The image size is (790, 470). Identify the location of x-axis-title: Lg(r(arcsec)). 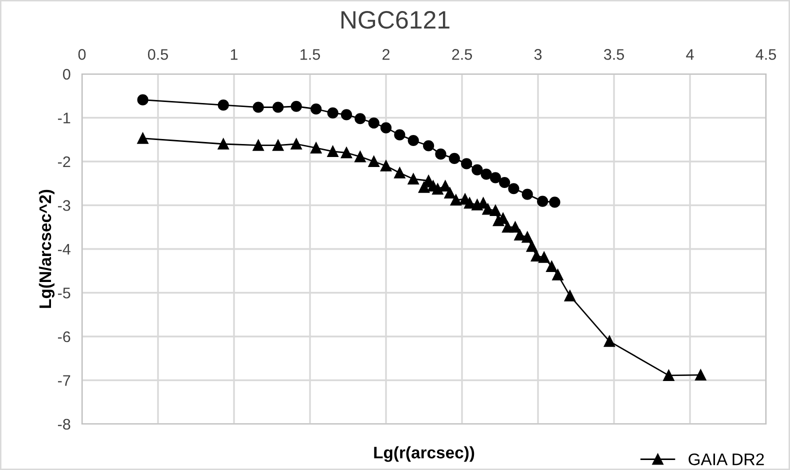
(424, 454).